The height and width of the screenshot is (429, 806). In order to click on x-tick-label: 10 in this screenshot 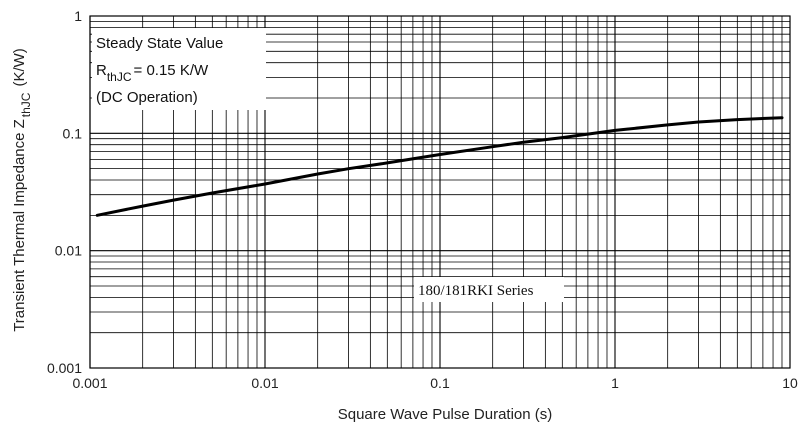, I will do `click(790, 383)`.